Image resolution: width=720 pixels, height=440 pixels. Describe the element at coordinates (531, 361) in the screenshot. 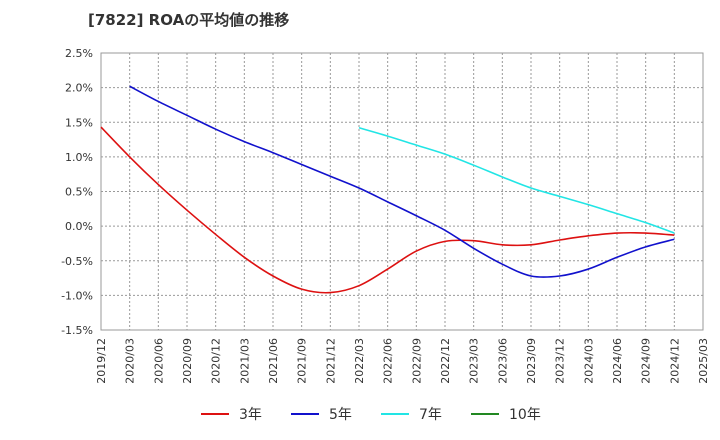

I see `x-tick-label: 2023/09` at that location.